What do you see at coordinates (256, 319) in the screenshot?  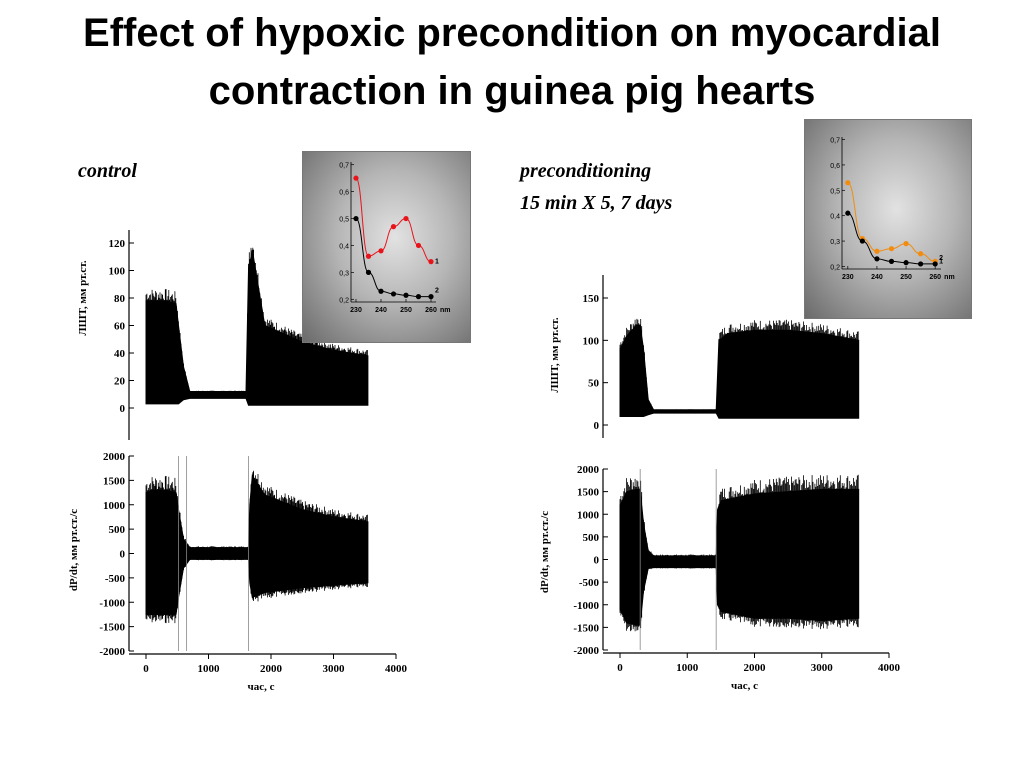 I see `control_lvdp-signal-noise` at bounding box center [256, 319].